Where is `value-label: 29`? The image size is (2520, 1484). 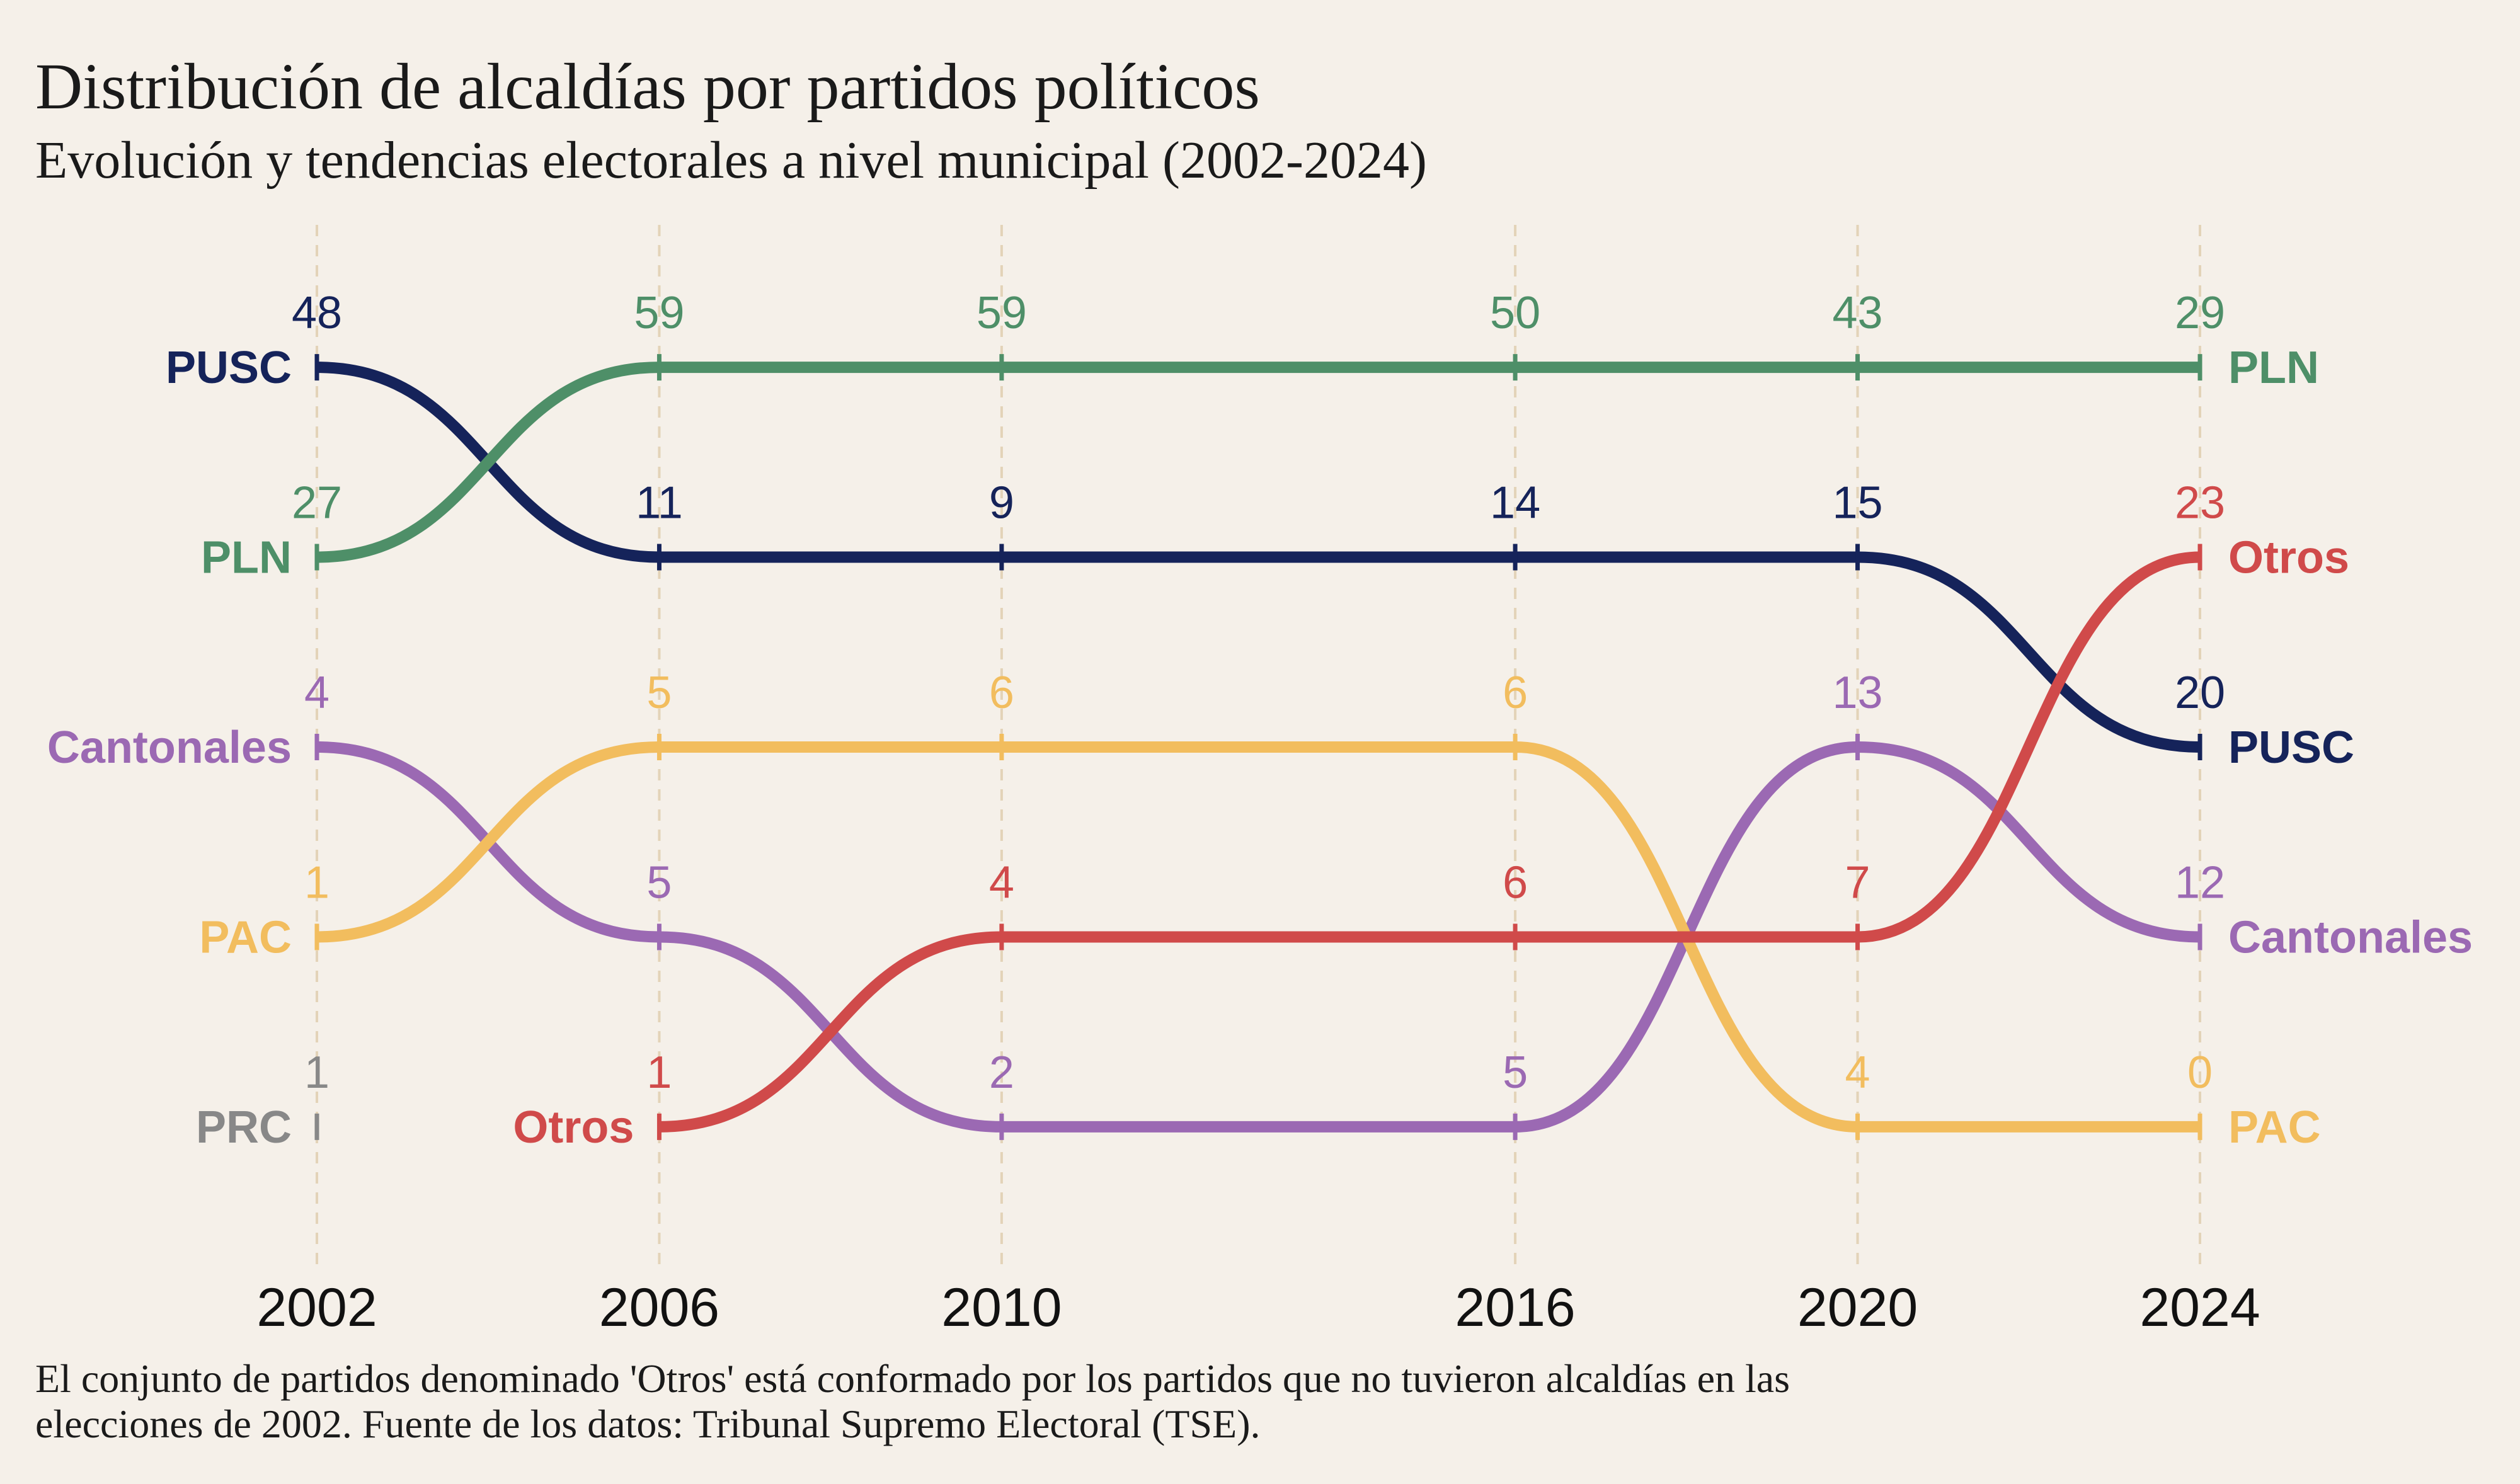 value-label: 29 is located at coordinates (2200, 313).